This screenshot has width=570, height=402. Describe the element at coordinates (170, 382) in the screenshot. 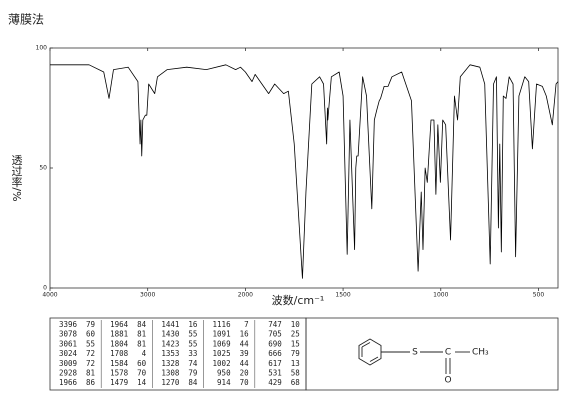

I see `peak-wavenumber: 1270` at that location.